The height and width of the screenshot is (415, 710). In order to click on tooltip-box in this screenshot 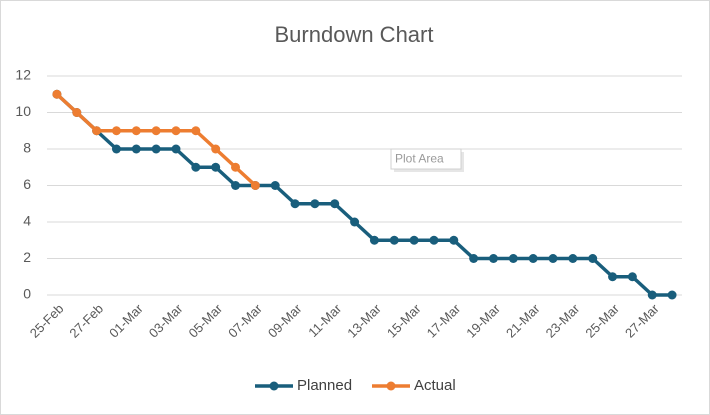, I will do `click(426, 159)`.